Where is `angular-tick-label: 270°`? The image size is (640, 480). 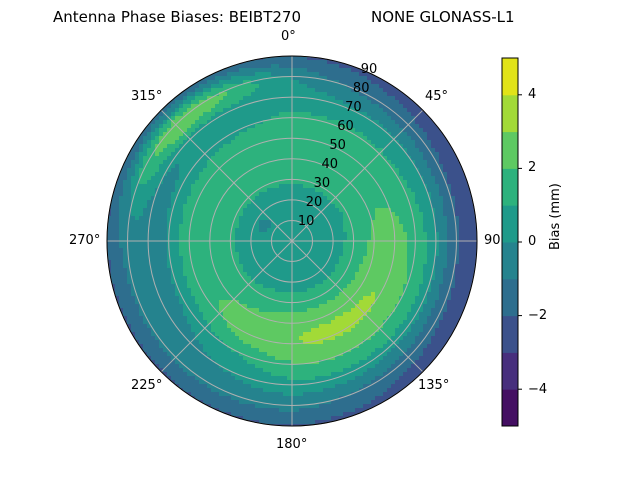
angular-tick-label: 270° is located at coordinates (85, 240).